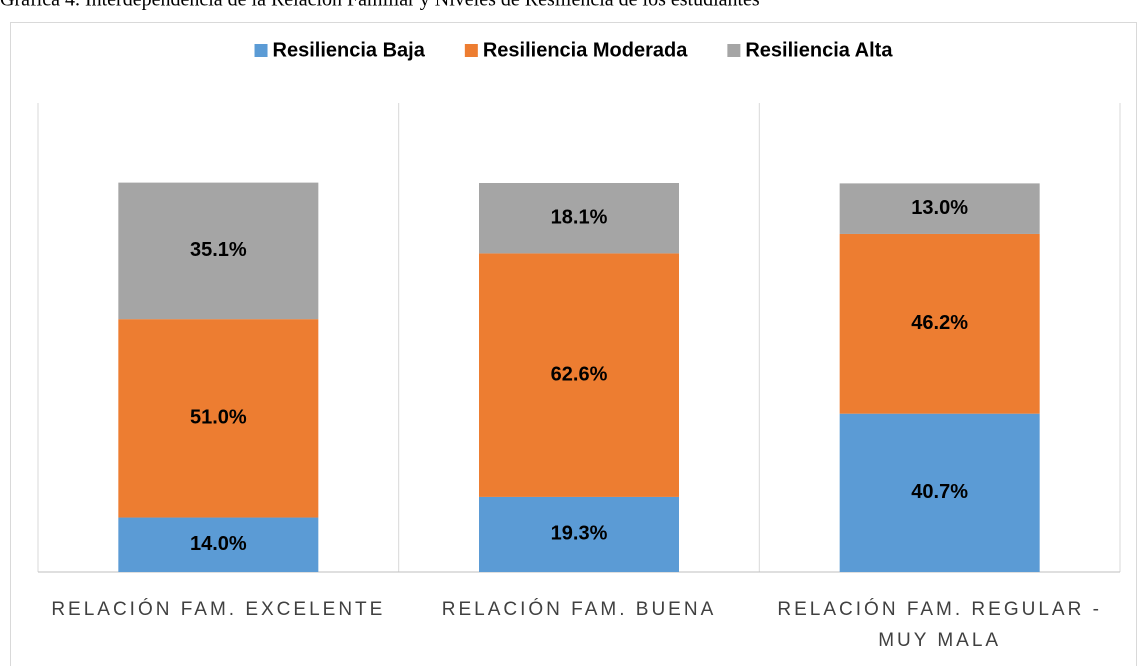 Image resolution: width=1147 pixels, height=666 pixels. I want to click on x-tick-label: RELACIÓN FAM. EXCELENTE, so click(218, 609).